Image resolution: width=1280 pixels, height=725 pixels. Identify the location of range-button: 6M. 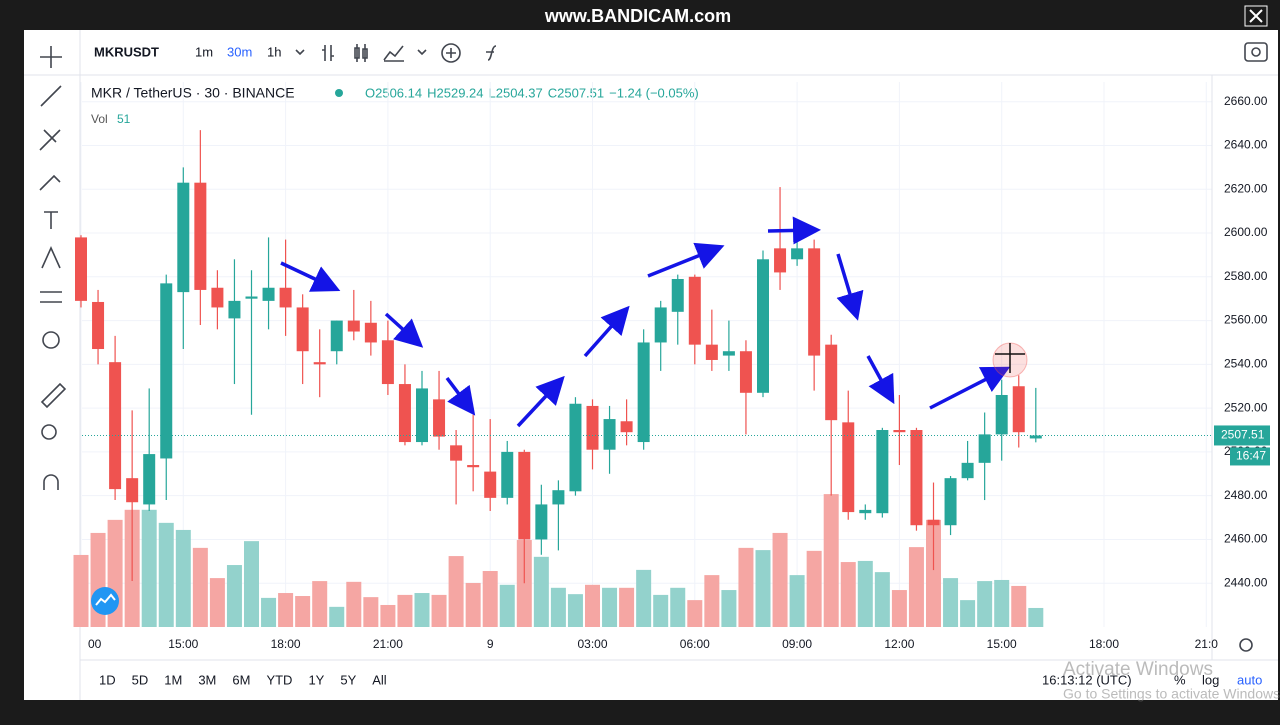
(241, 679).